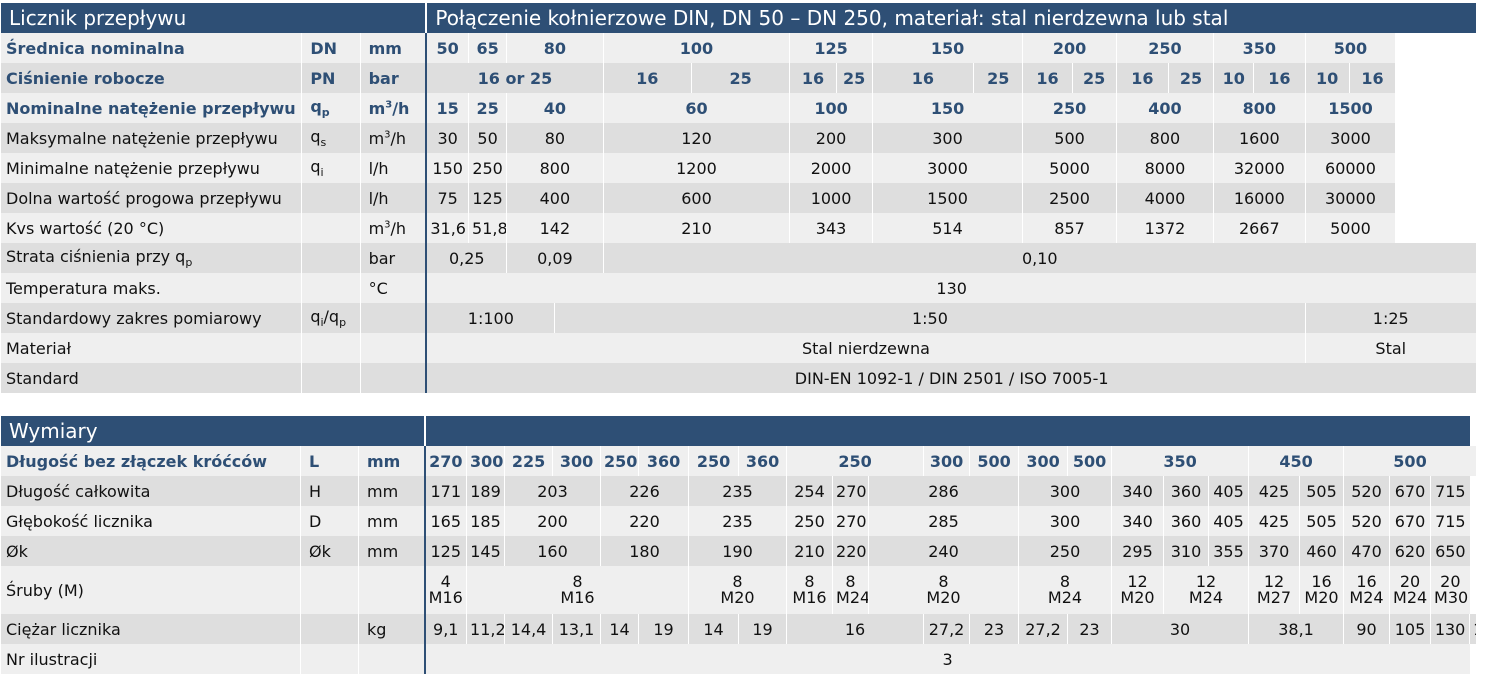  What do you see at coordinates (1190, 78) in the screenshot?
I see `value-cell: 25` at bounding box center [1190, 78].